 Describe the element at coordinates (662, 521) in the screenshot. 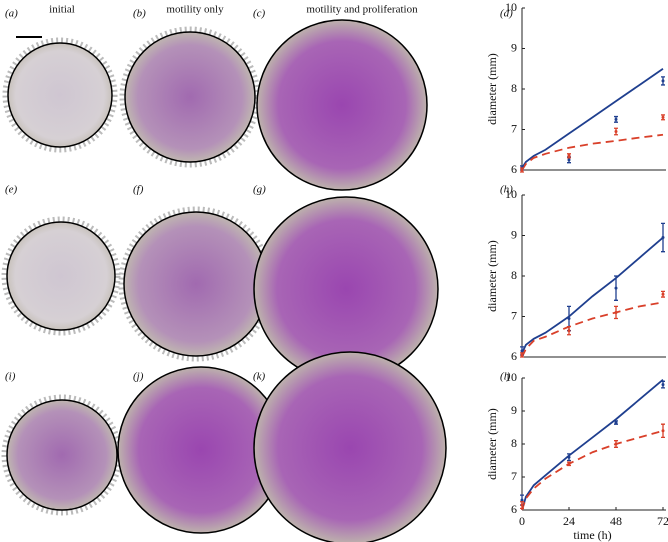

I see `x-tick-label: 72` at that location.